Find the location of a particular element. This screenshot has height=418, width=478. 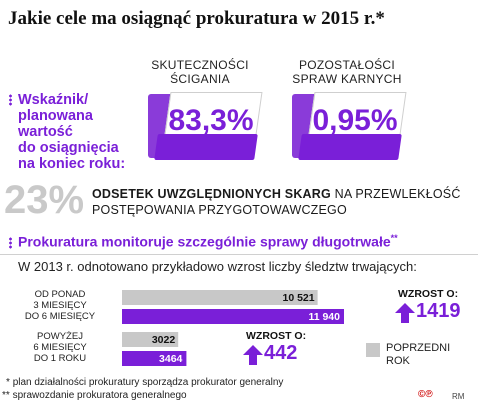

credits-rm: RM is located at coordinates (458, 396).